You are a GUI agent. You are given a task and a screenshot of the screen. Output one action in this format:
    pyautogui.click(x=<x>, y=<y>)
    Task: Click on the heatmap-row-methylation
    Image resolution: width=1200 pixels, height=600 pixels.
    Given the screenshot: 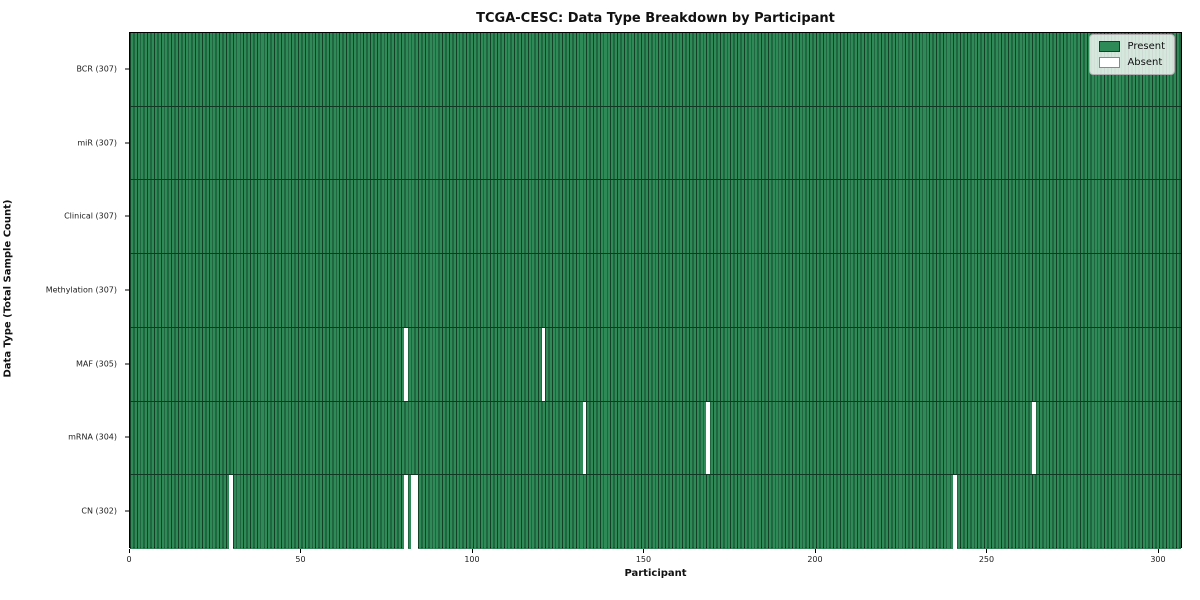 What is the action you would take?
    pyautogui.click(x=655, y=291)
    